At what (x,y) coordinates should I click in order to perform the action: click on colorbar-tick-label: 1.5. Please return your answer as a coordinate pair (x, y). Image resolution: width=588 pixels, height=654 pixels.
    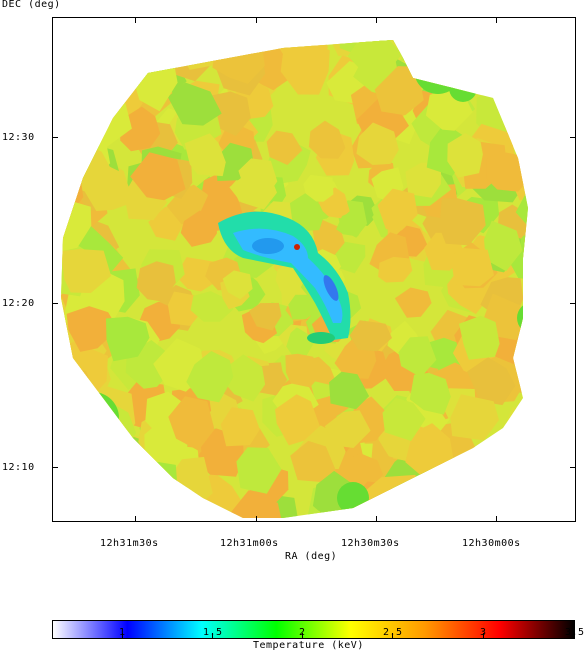
    Looking at the image, I should click on (213, 632).